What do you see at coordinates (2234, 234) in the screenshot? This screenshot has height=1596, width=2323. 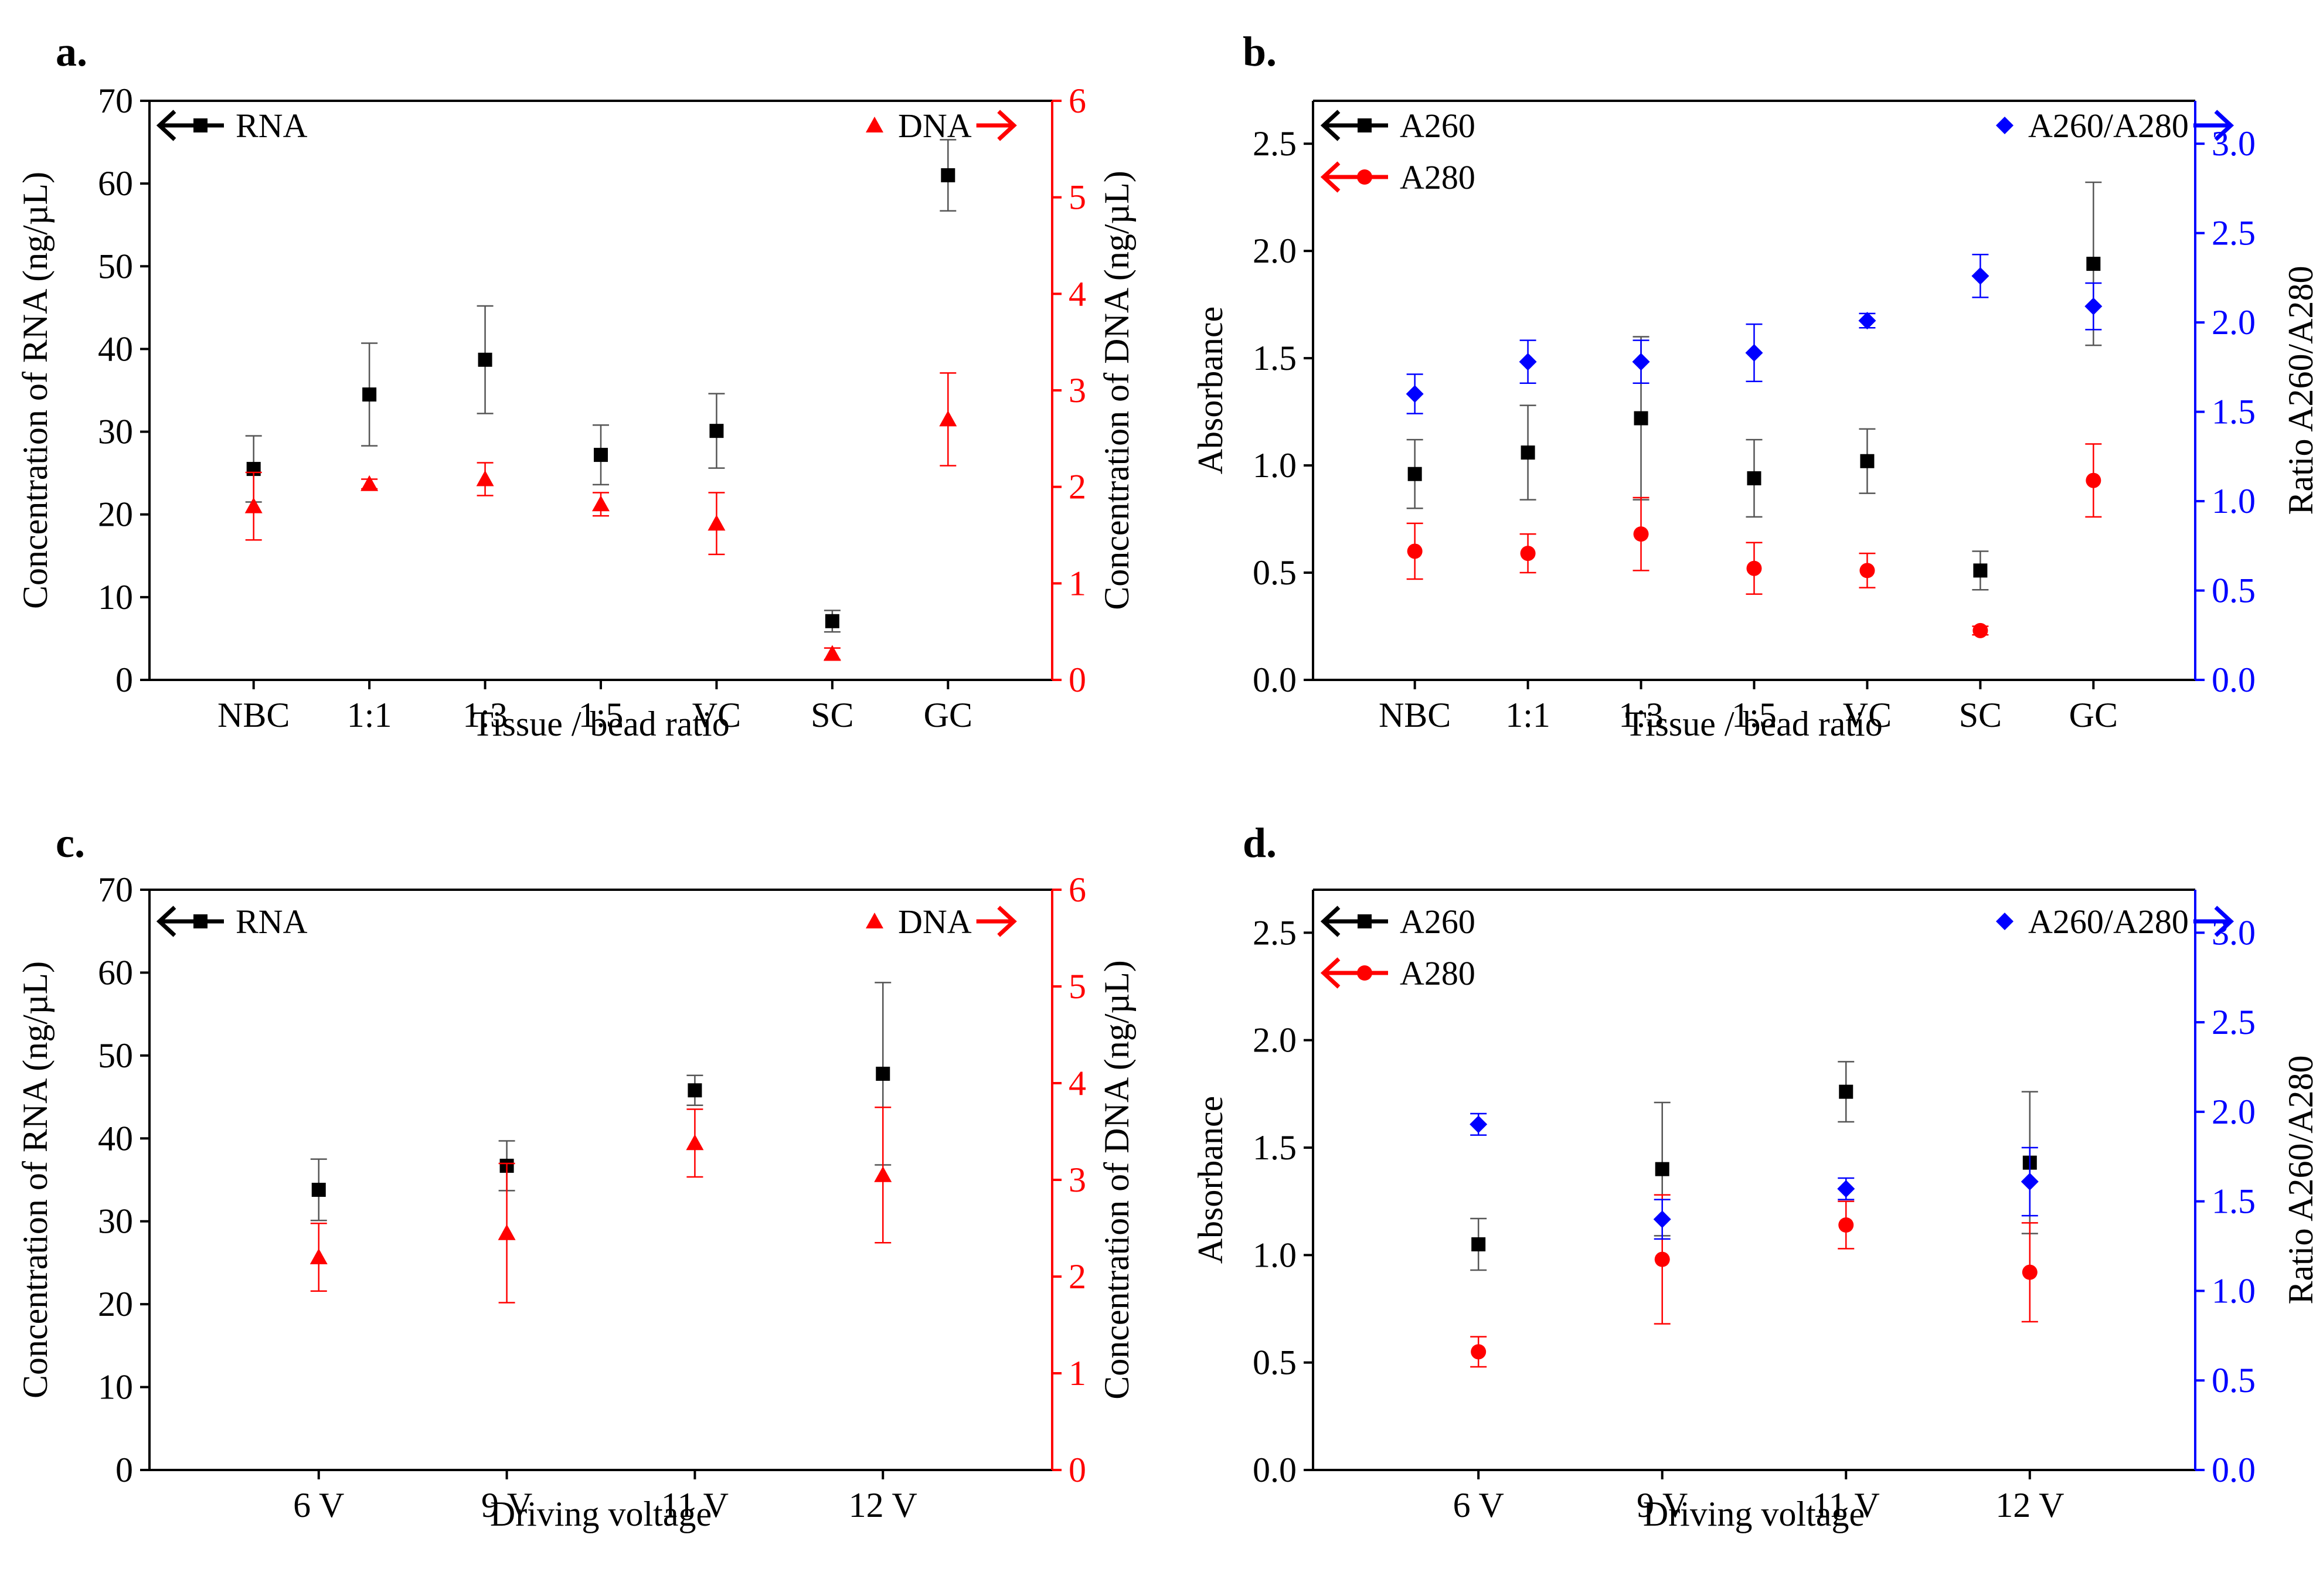 I see `right-tick-label: 2.5` at bounding box center [2234, 234].